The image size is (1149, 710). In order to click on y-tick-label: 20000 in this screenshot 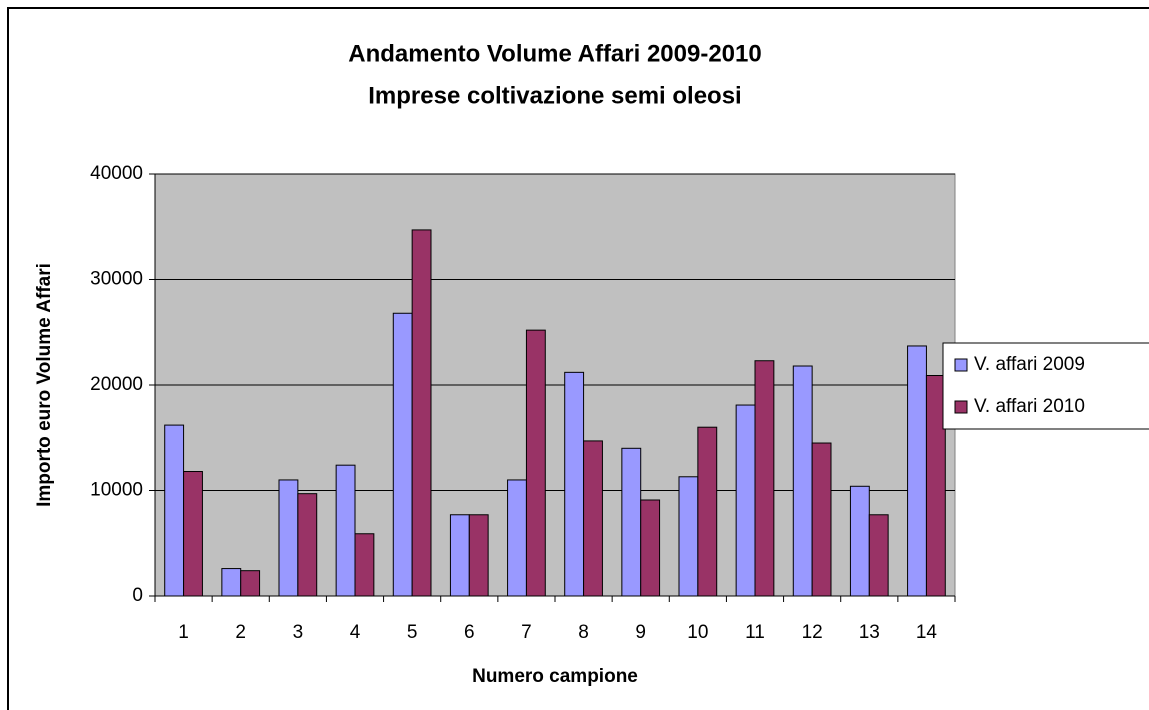, I will do `click(116, 384)`.